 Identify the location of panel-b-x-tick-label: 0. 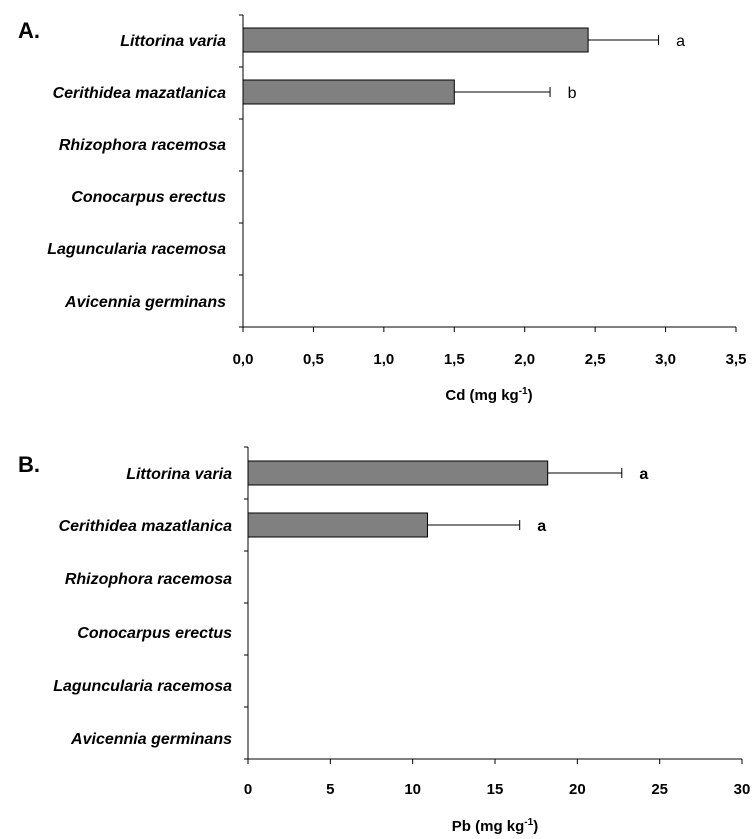
(248, 789).